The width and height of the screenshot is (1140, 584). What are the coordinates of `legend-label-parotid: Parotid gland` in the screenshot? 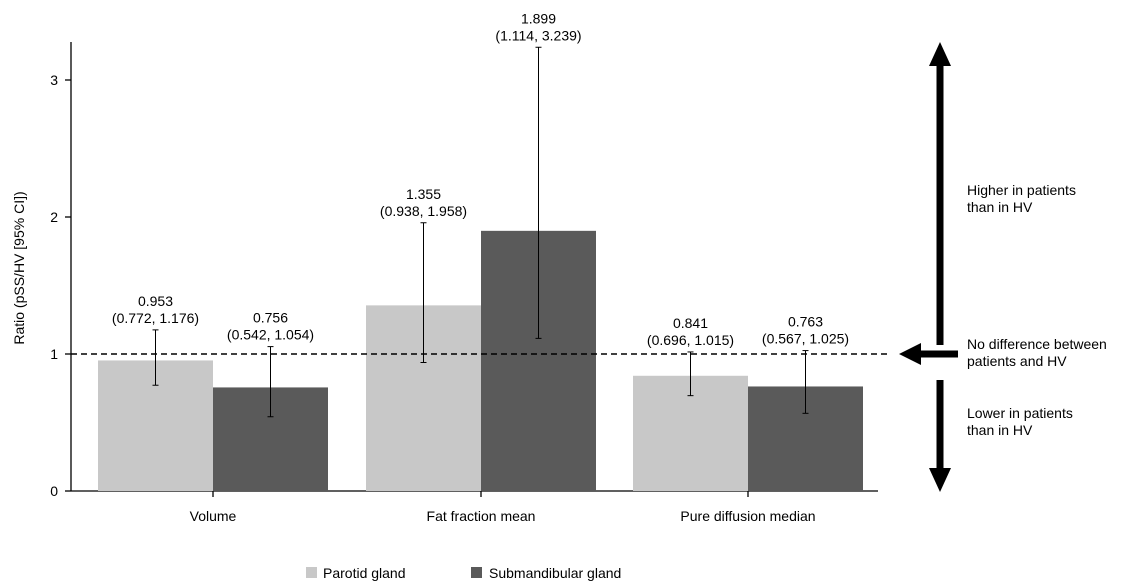 It's located at (364, 573).